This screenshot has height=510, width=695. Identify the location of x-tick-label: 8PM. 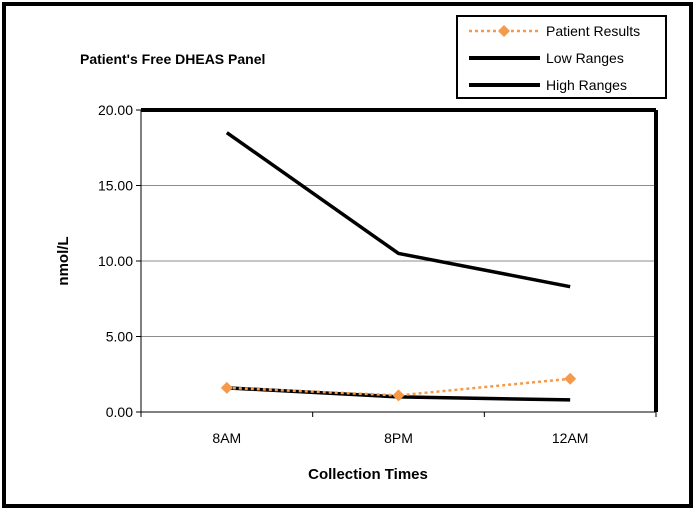
(398, 438).